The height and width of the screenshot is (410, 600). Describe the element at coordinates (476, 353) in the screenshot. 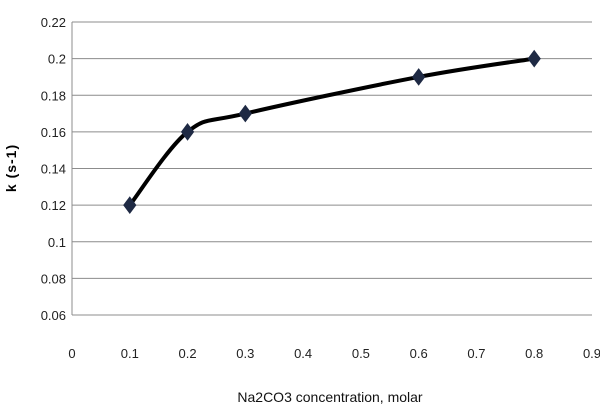

I see `x-tick-label: 0.7` at that location.